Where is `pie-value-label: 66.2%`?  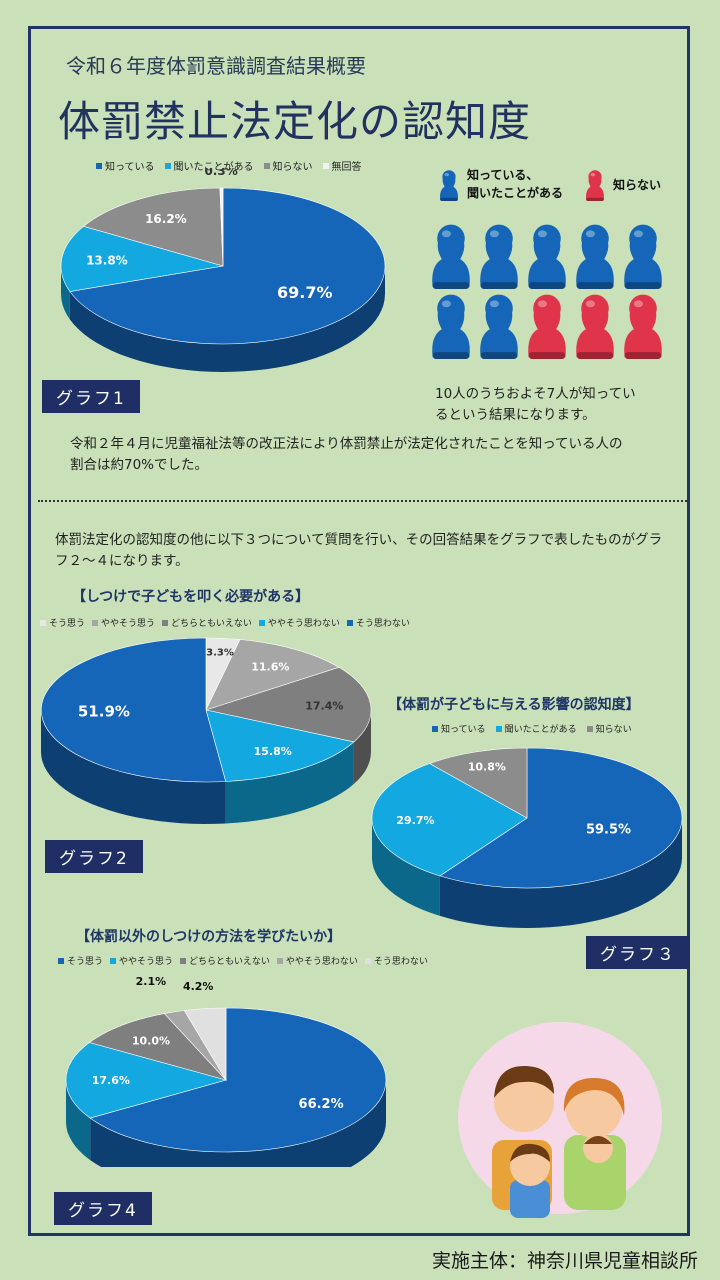
pie-value-label: 66.2% is located at coordinates (321, 1104).